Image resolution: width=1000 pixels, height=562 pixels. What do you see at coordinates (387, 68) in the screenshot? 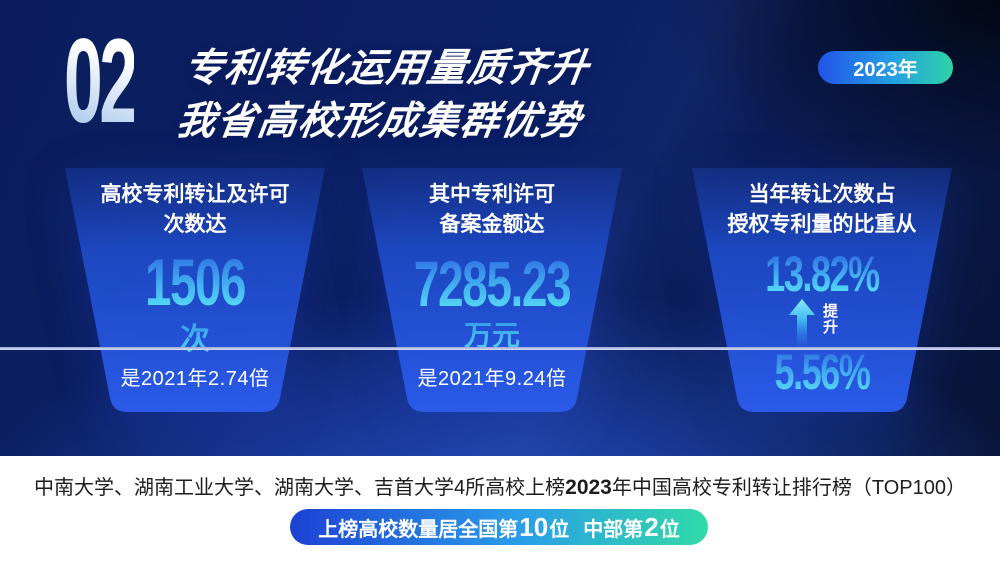
I see `title-line-1: 专利转化运用量质齐升` at bounding box center [387, 68].